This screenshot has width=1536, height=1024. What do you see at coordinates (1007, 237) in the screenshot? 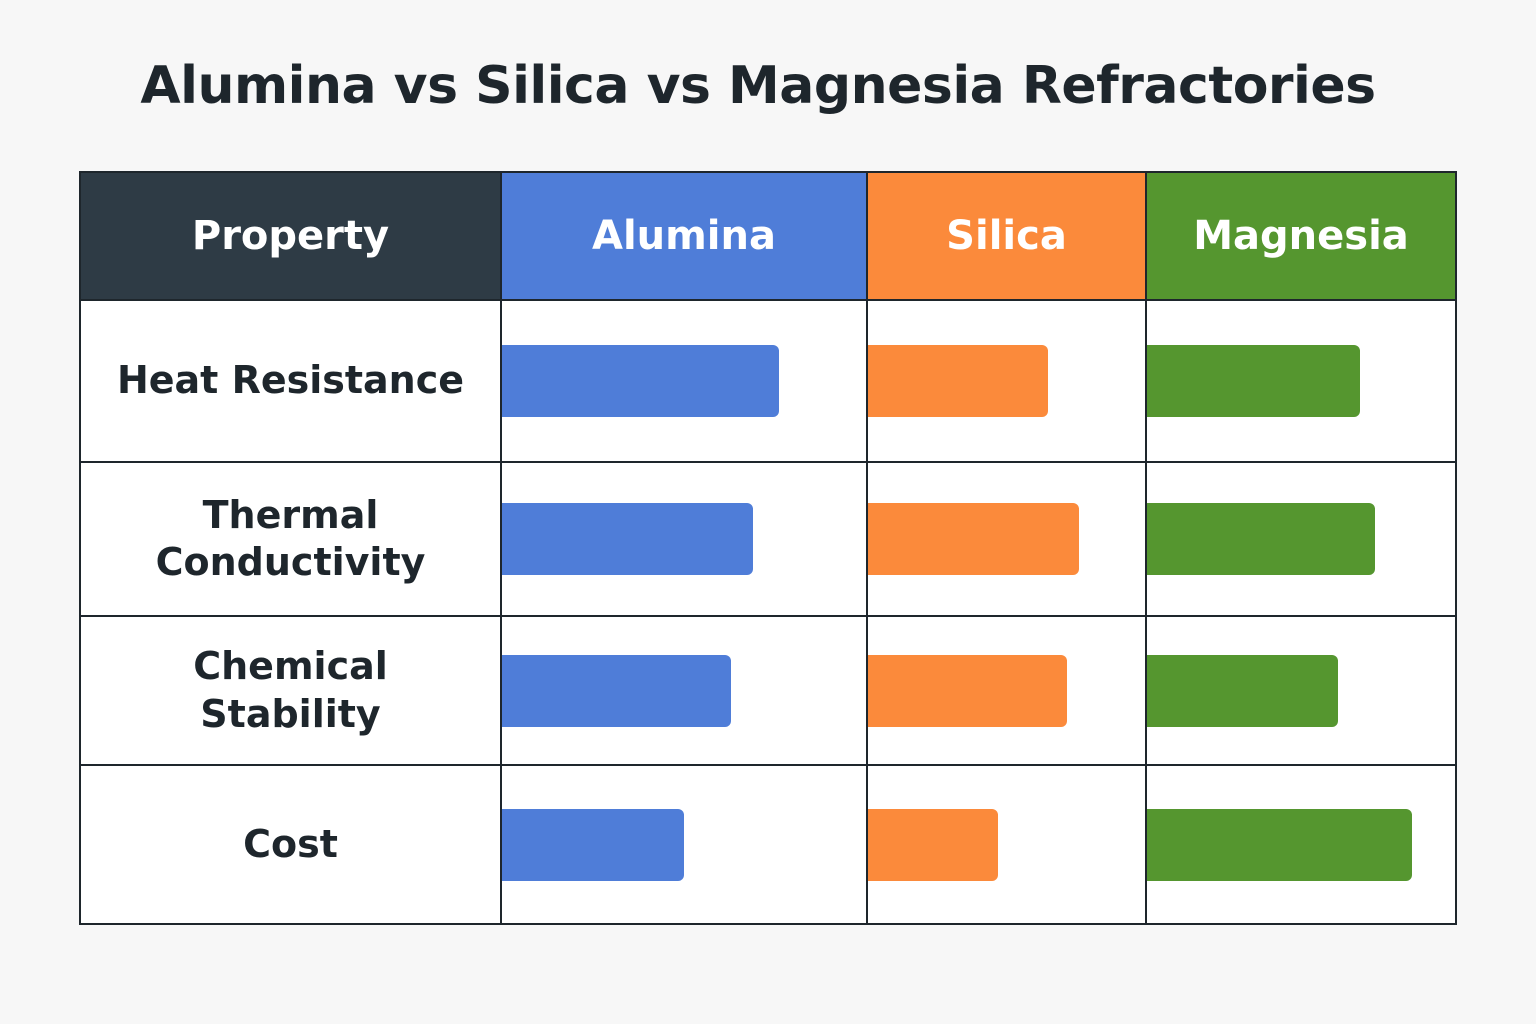
I see `header-silica: Silica` at bounding box center [1007, 237].